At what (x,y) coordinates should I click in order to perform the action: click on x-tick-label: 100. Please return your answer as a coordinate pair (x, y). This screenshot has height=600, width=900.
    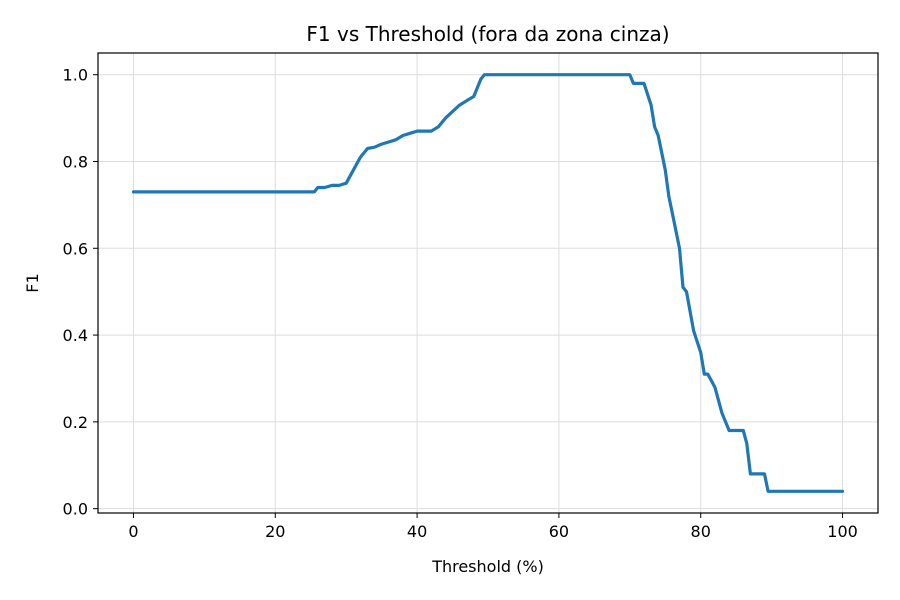
    Looking at the image, I should click on (842, 531).